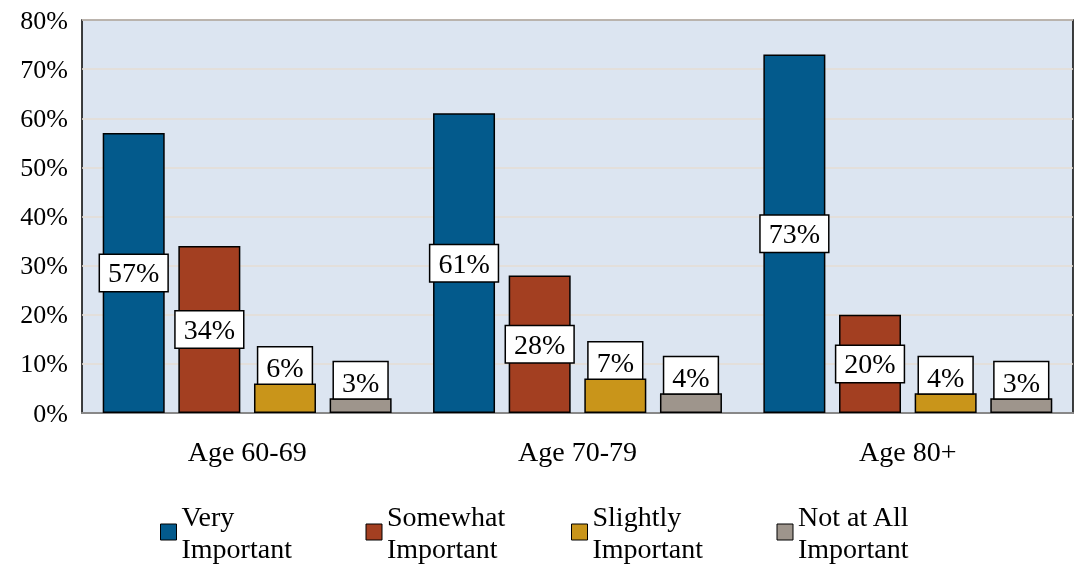 The height and width of the screenshot is (569, 1077). What do you see at coordinates (908, 451) in the screenshot?
I see `x-tick-label: Age 80+` at bounding box center [908, 451].